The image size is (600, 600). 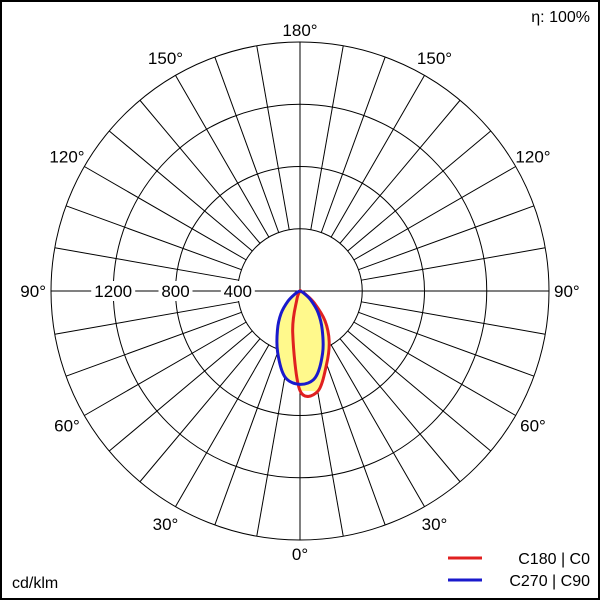 What do you see at coordinates (560, 17) in the screenshot?
I see `efficiency-label: η: 100%` at bounding box center [560, 17].